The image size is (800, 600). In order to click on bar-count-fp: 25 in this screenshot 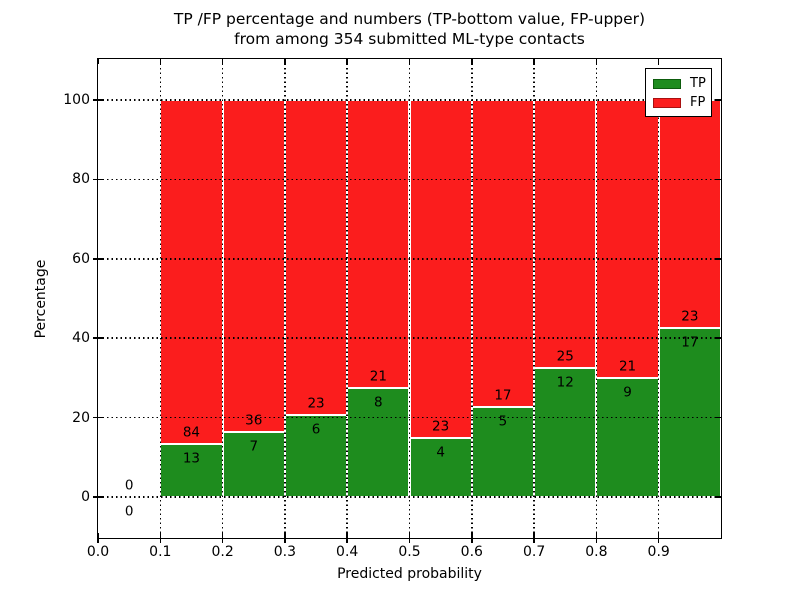, I will do `click(565, 356)`.